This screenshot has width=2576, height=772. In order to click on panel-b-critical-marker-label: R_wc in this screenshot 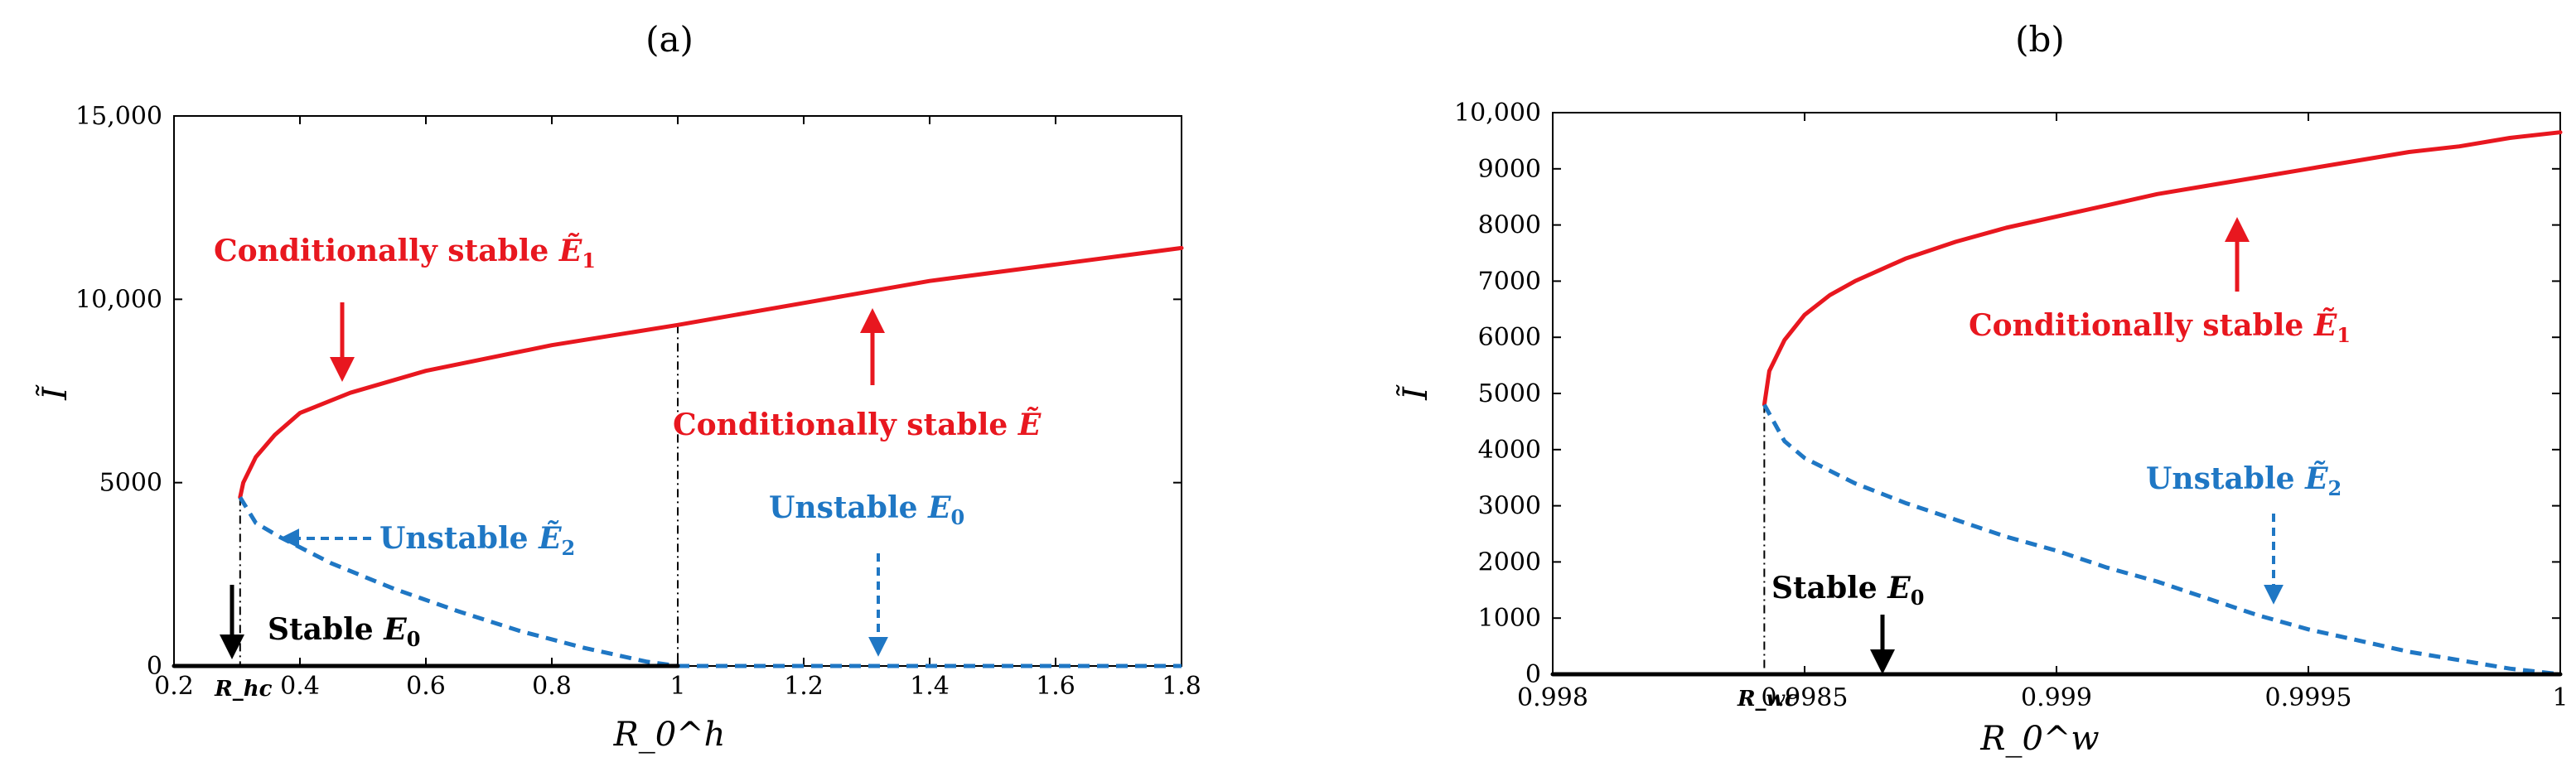, I will do `click(1767, 699)`.